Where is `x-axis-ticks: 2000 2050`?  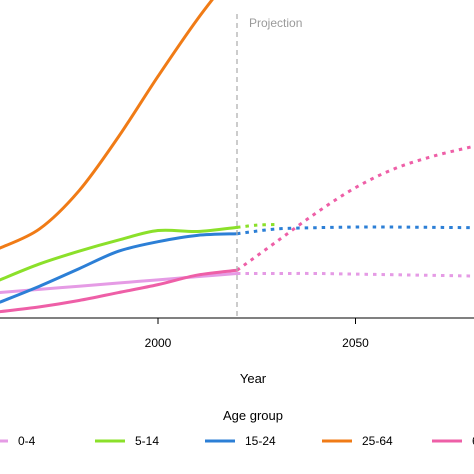
x-axis-ticks: 2000 2050 is located at coordinates (257, 334).